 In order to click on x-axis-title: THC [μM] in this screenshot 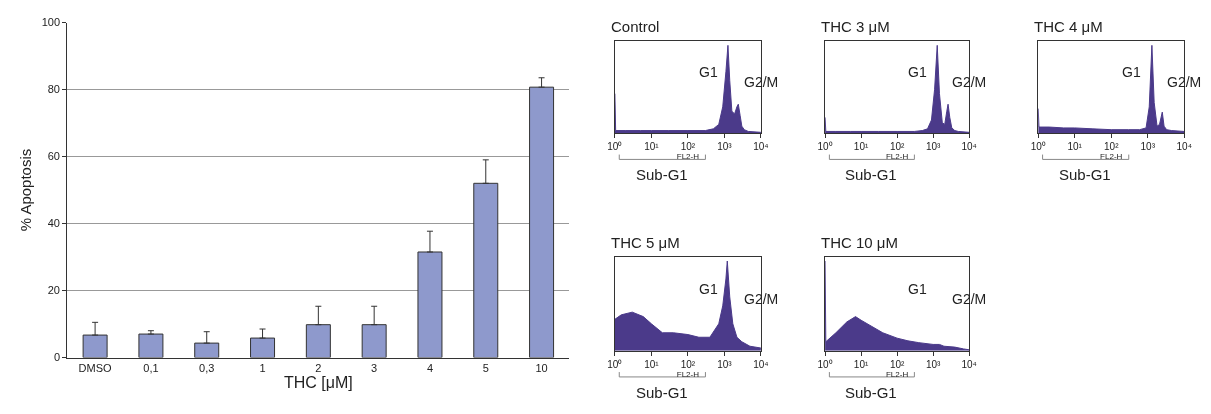, I will do `click(318, 383)`.